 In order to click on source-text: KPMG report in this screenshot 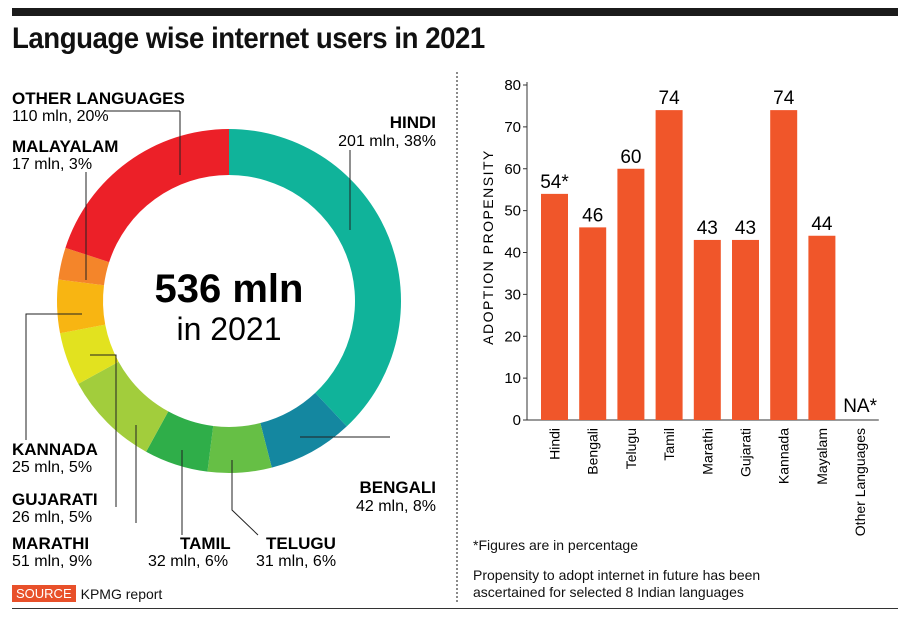, I will do `click(121, 593)`.